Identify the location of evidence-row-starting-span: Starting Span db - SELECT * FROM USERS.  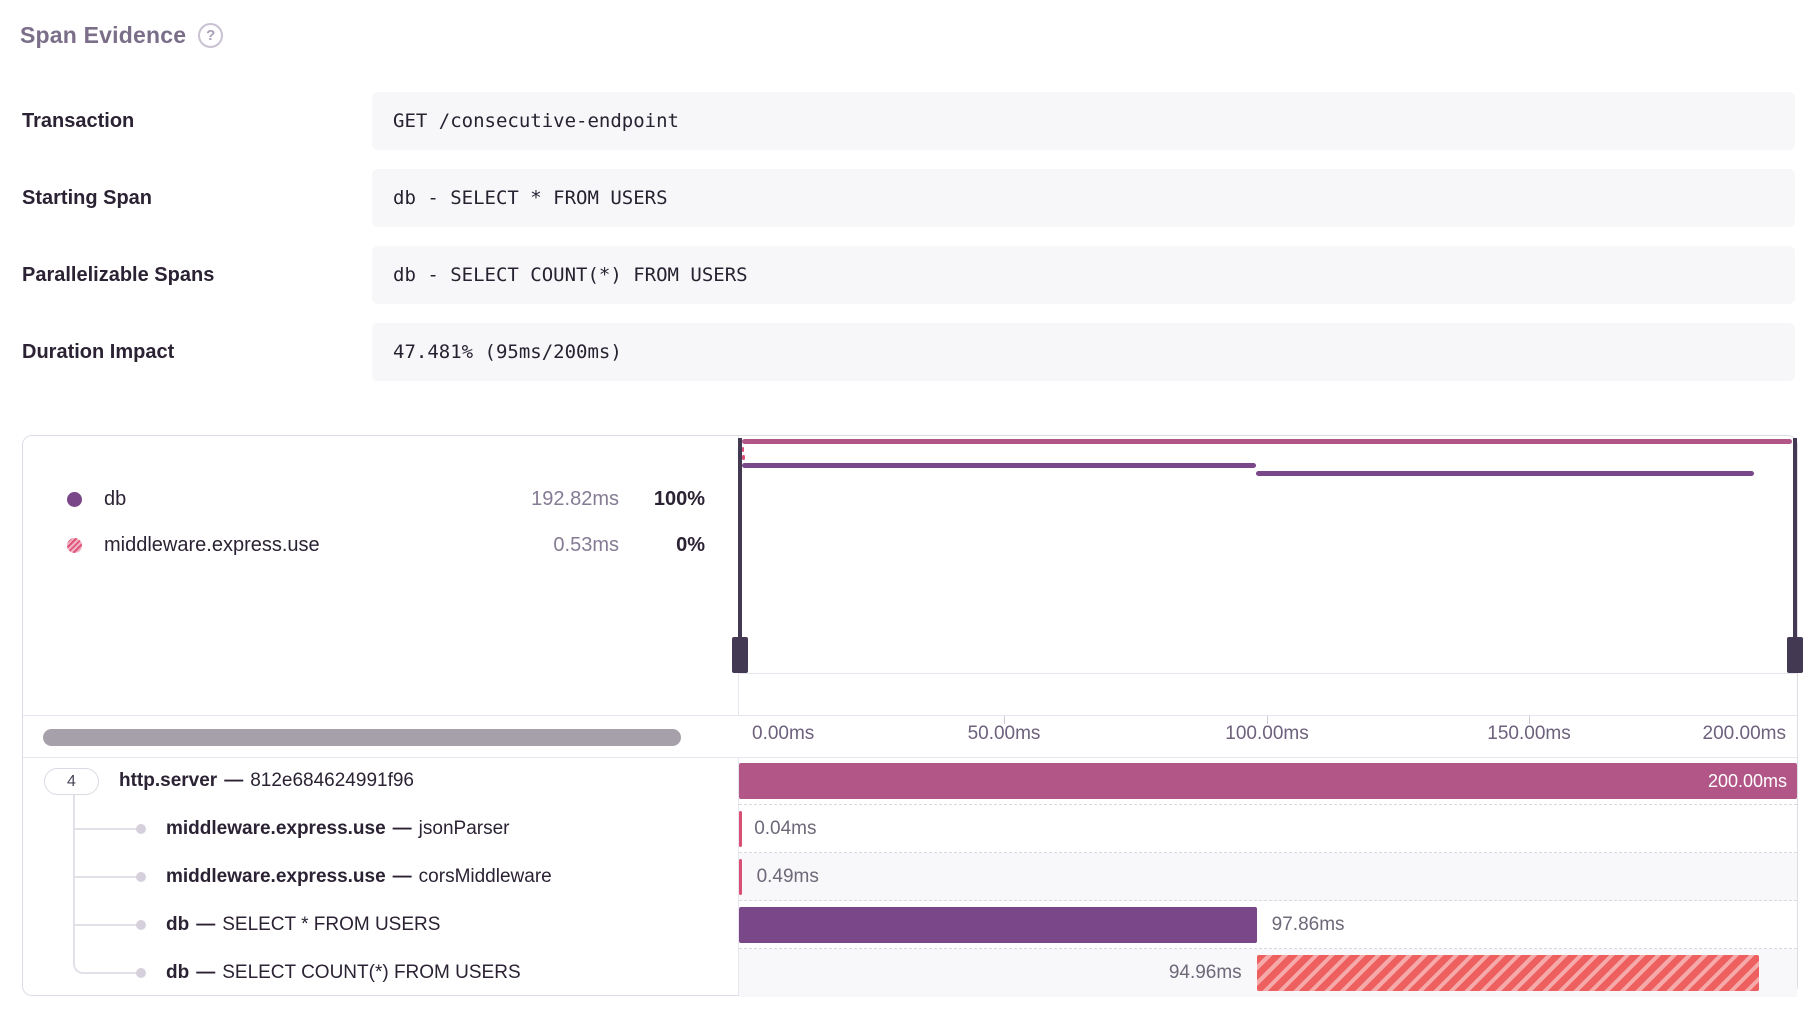
(909, 198).